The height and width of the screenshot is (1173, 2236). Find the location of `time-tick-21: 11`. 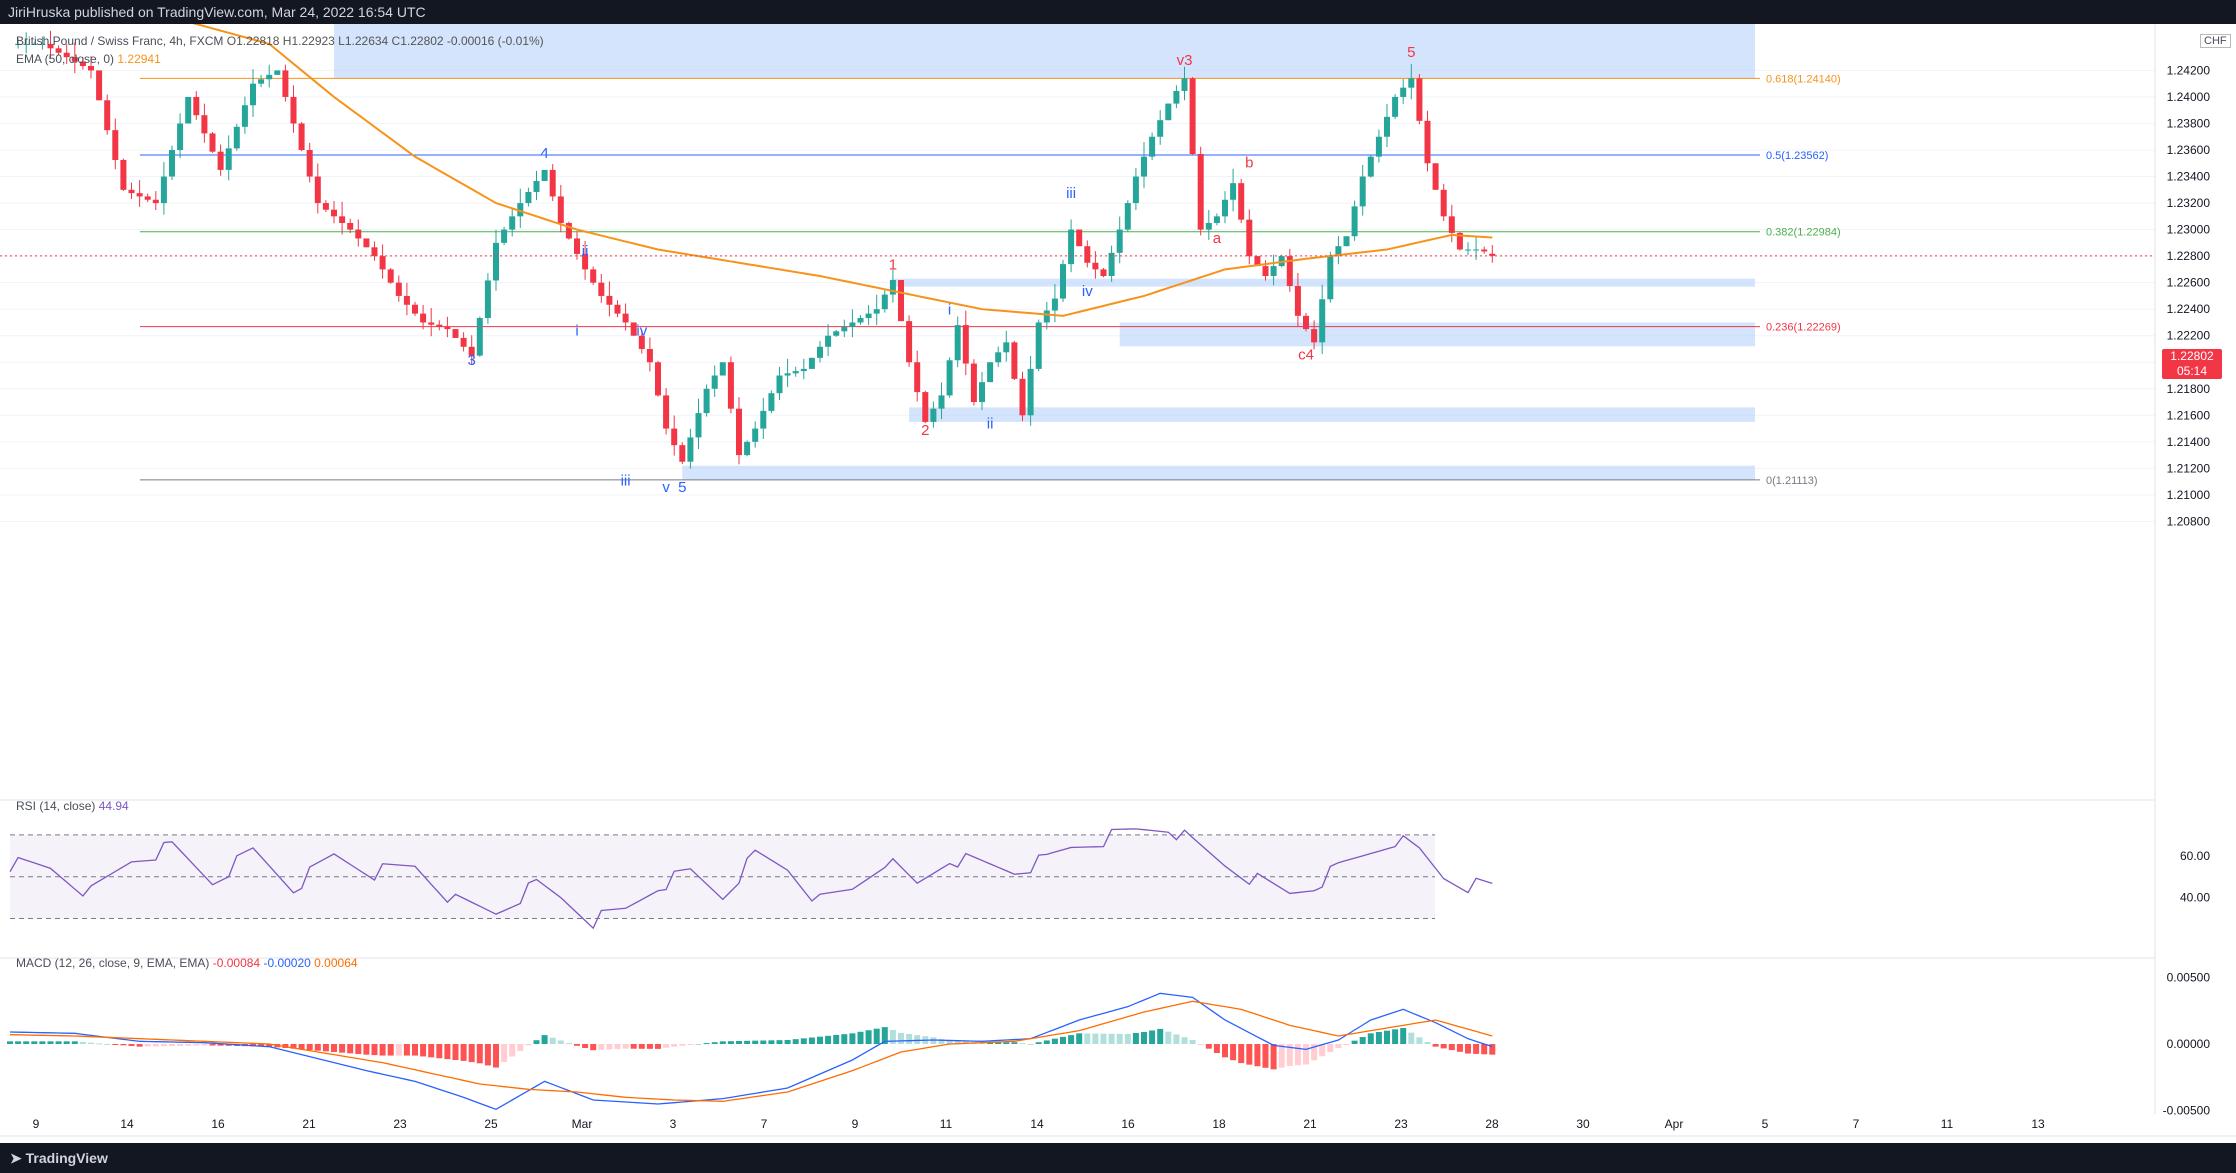

time-tick-21: 11 is located at coordinates (1947, 1124).